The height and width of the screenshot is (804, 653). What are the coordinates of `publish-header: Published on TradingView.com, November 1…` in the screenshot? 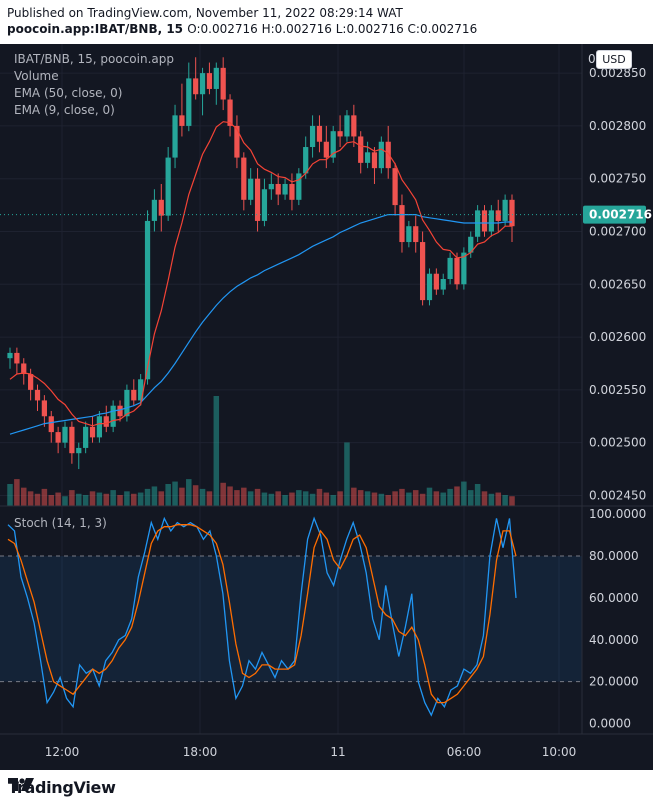 It's located at (326, 22).